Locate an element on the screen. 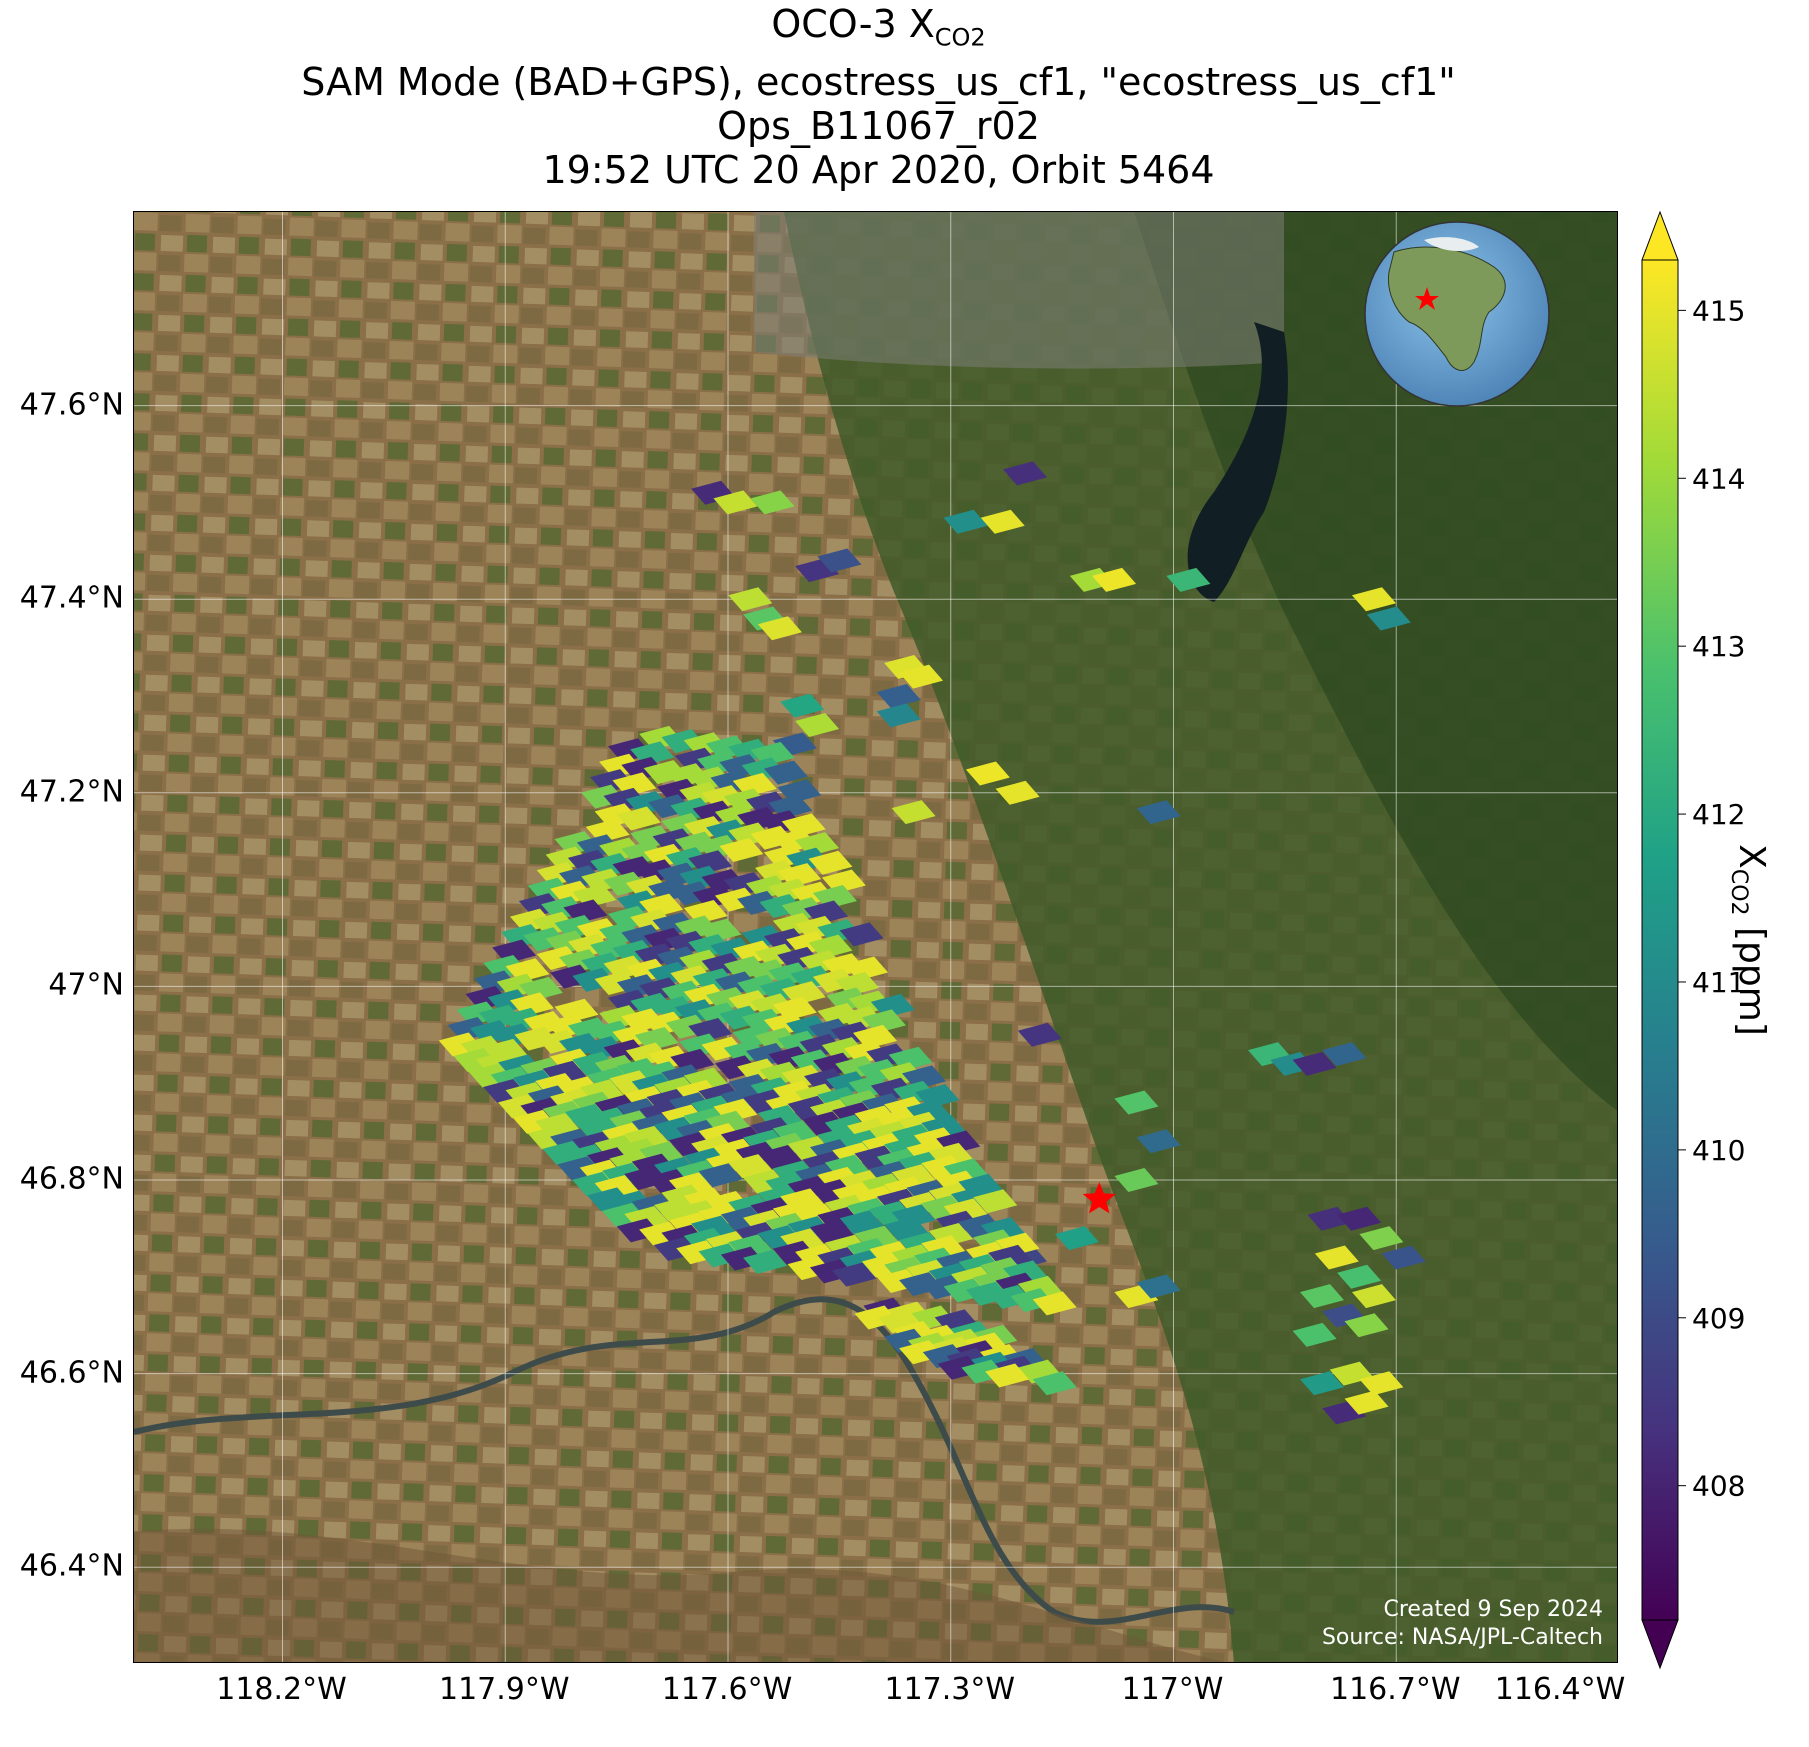 This screenshot has height=1747, width=1809. inset-globe is located at coordinates (1457, 314).